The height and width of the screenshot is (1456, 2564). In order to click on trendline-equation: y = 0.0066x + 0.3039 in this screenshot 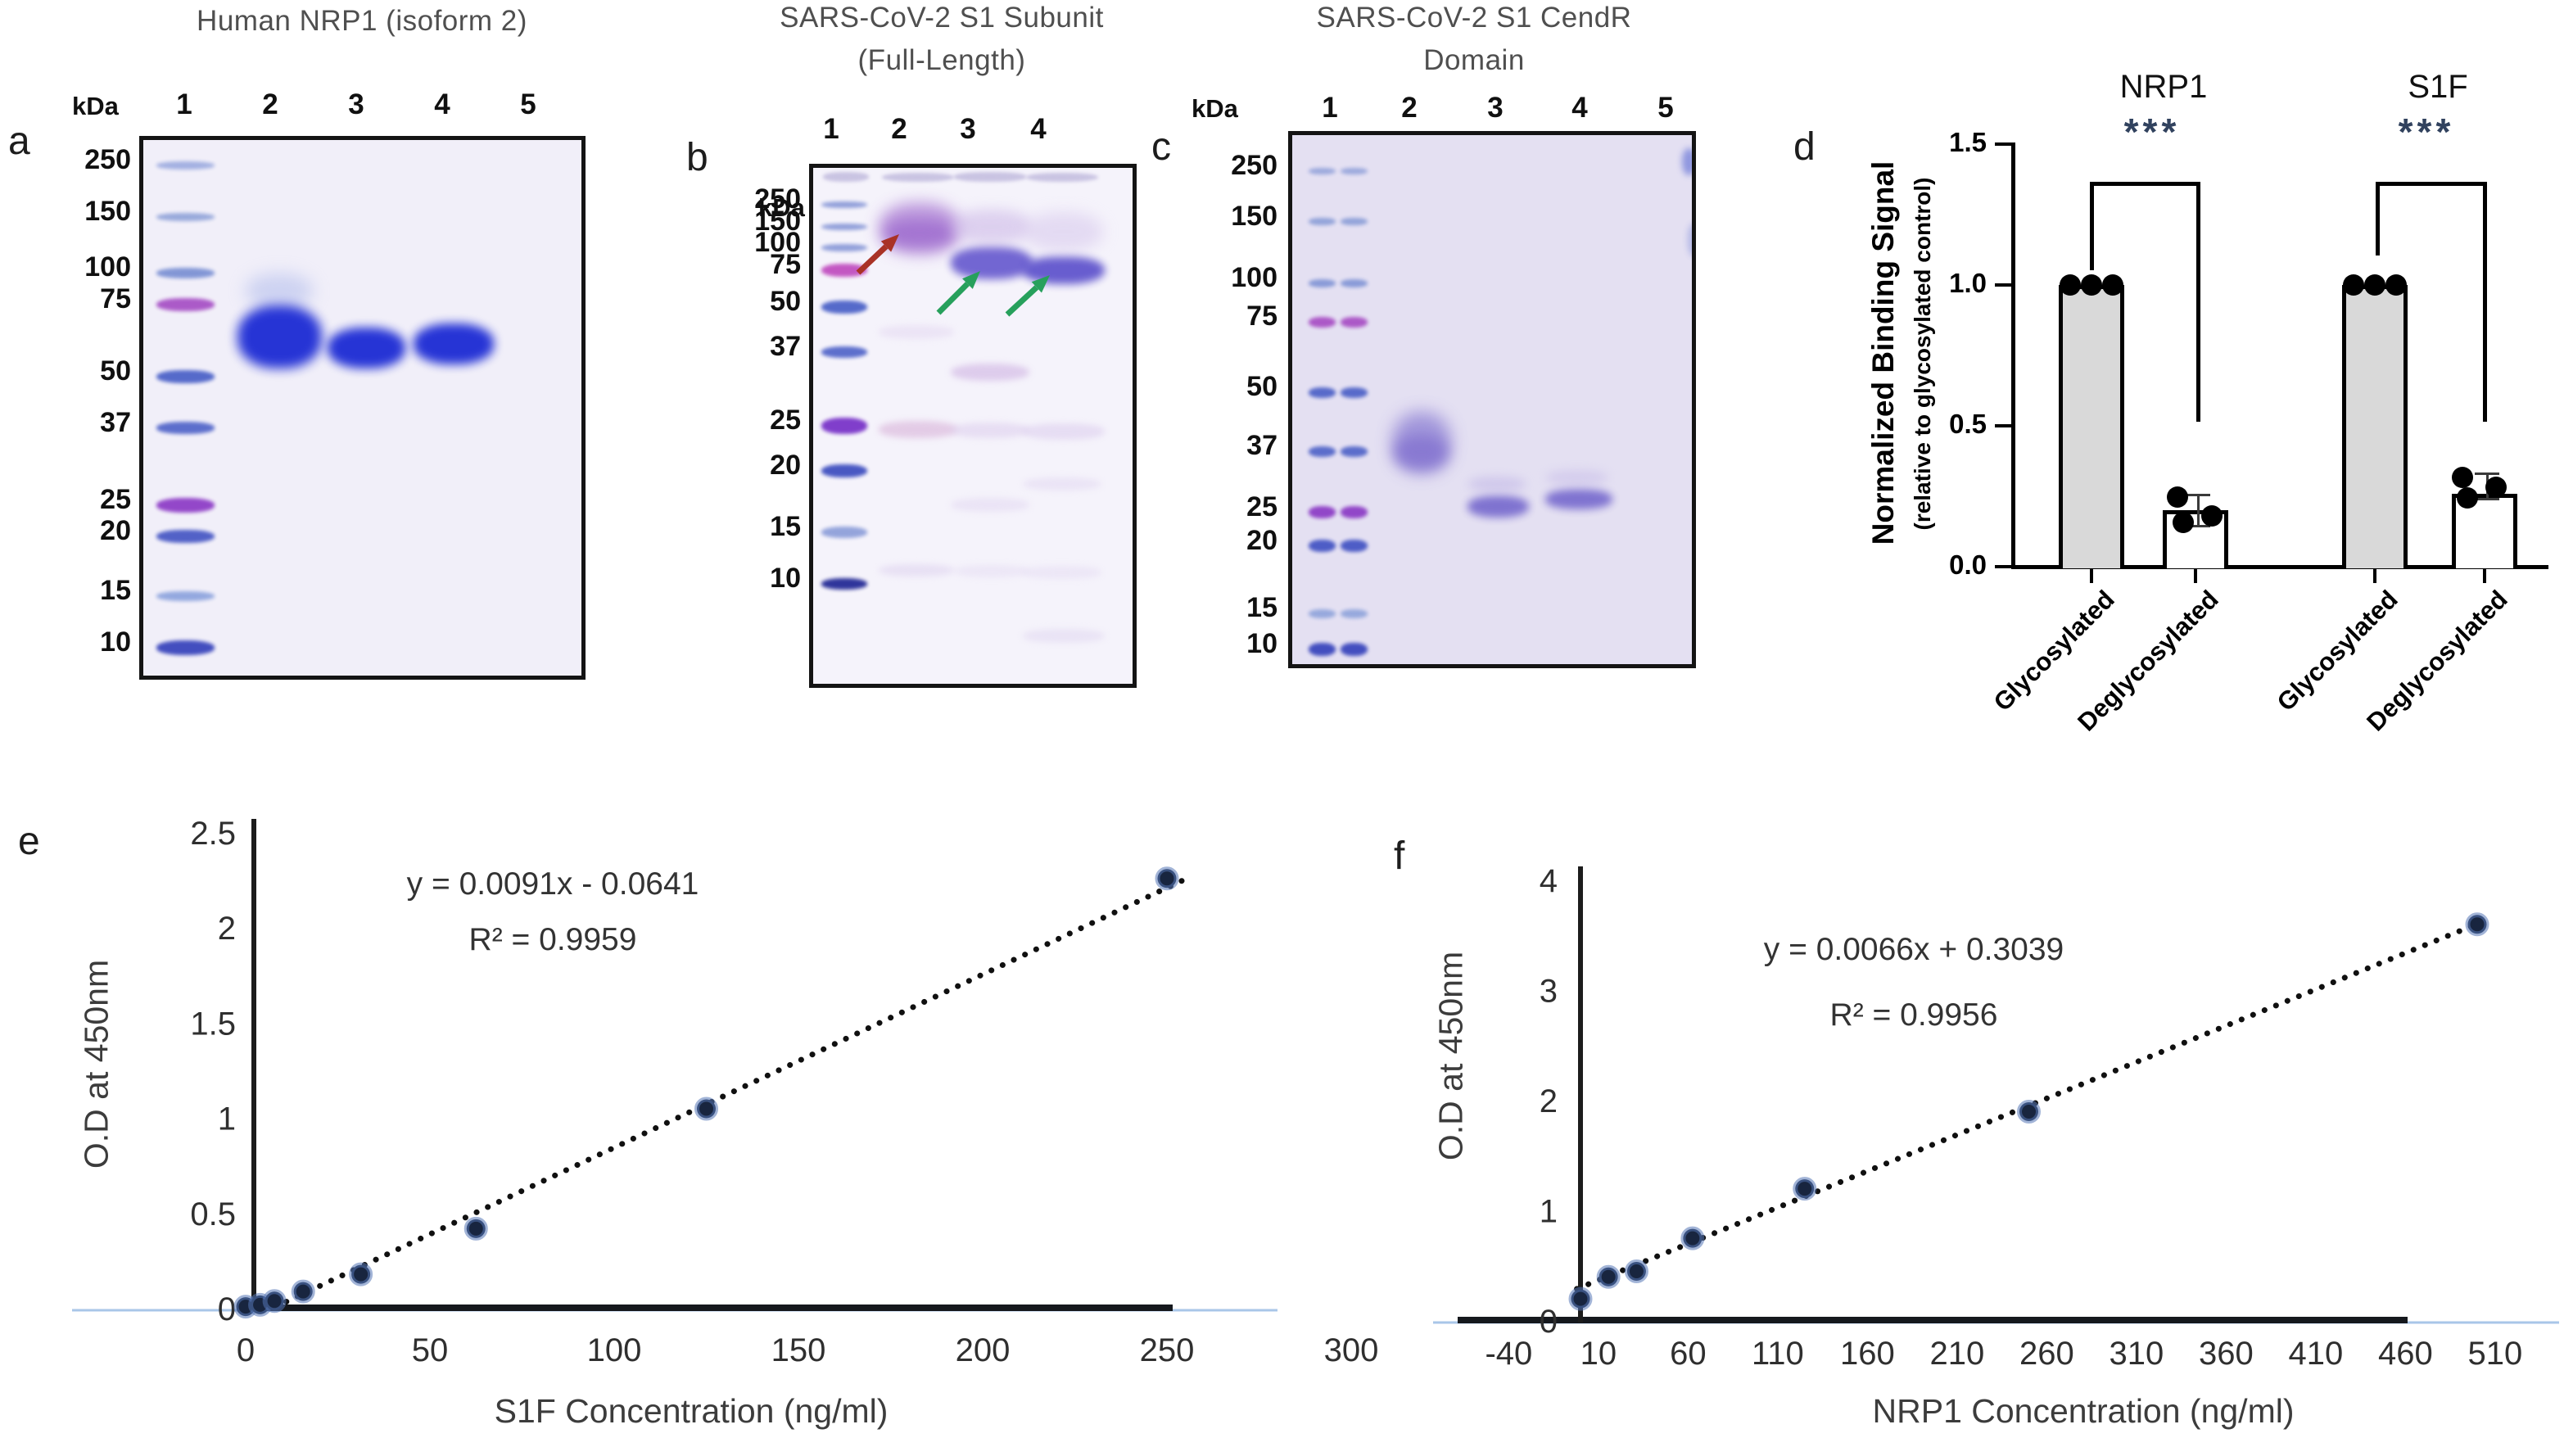, I will do `click(1914, 950)`.